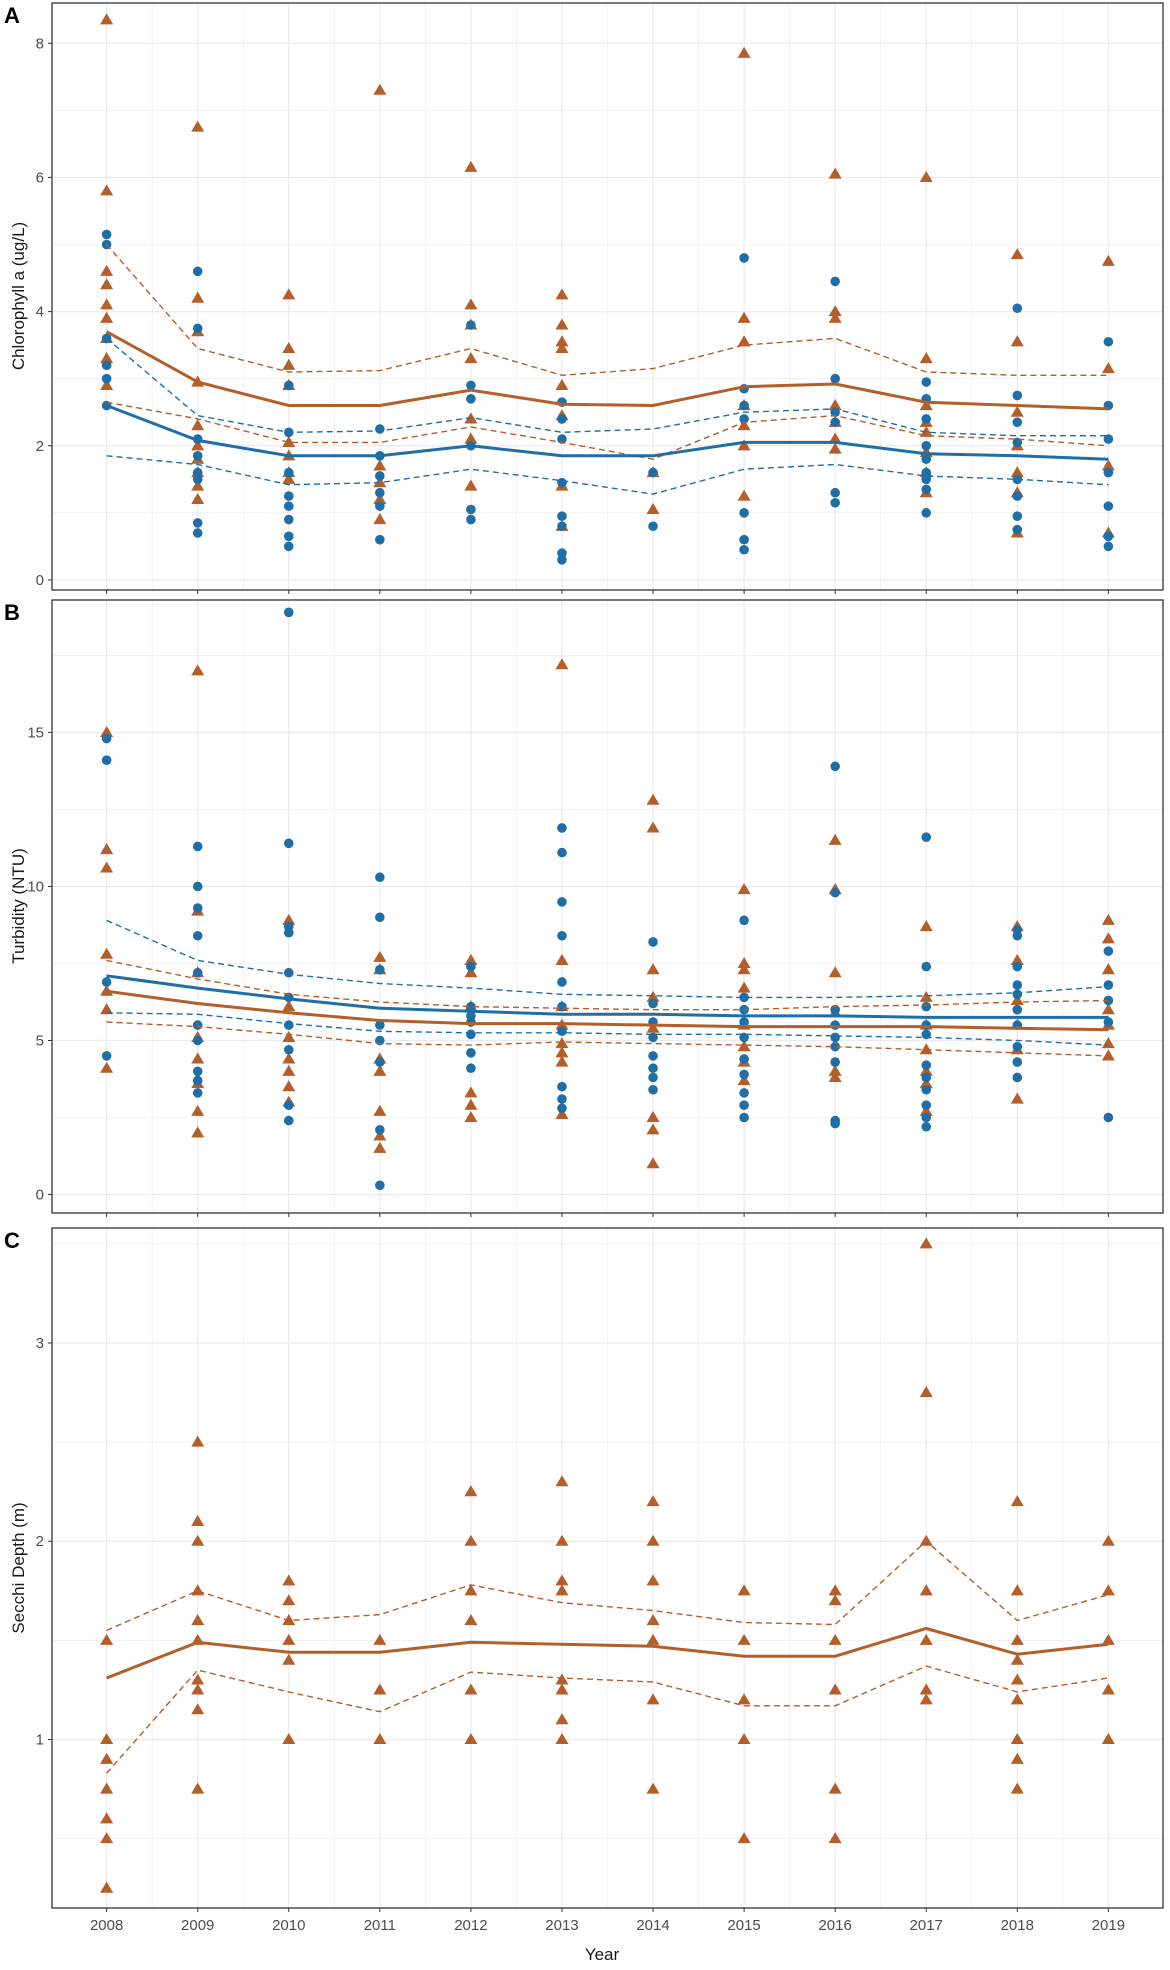  I want to click on panel-letter: C, so click(12, 1240).